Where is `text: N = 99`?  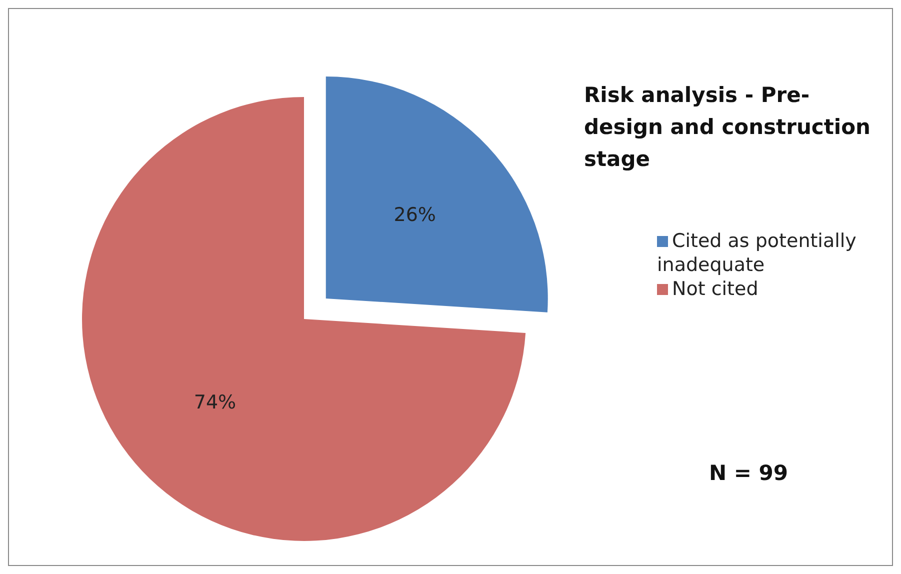
text: N = 99 is located at coordinates (748, 473).